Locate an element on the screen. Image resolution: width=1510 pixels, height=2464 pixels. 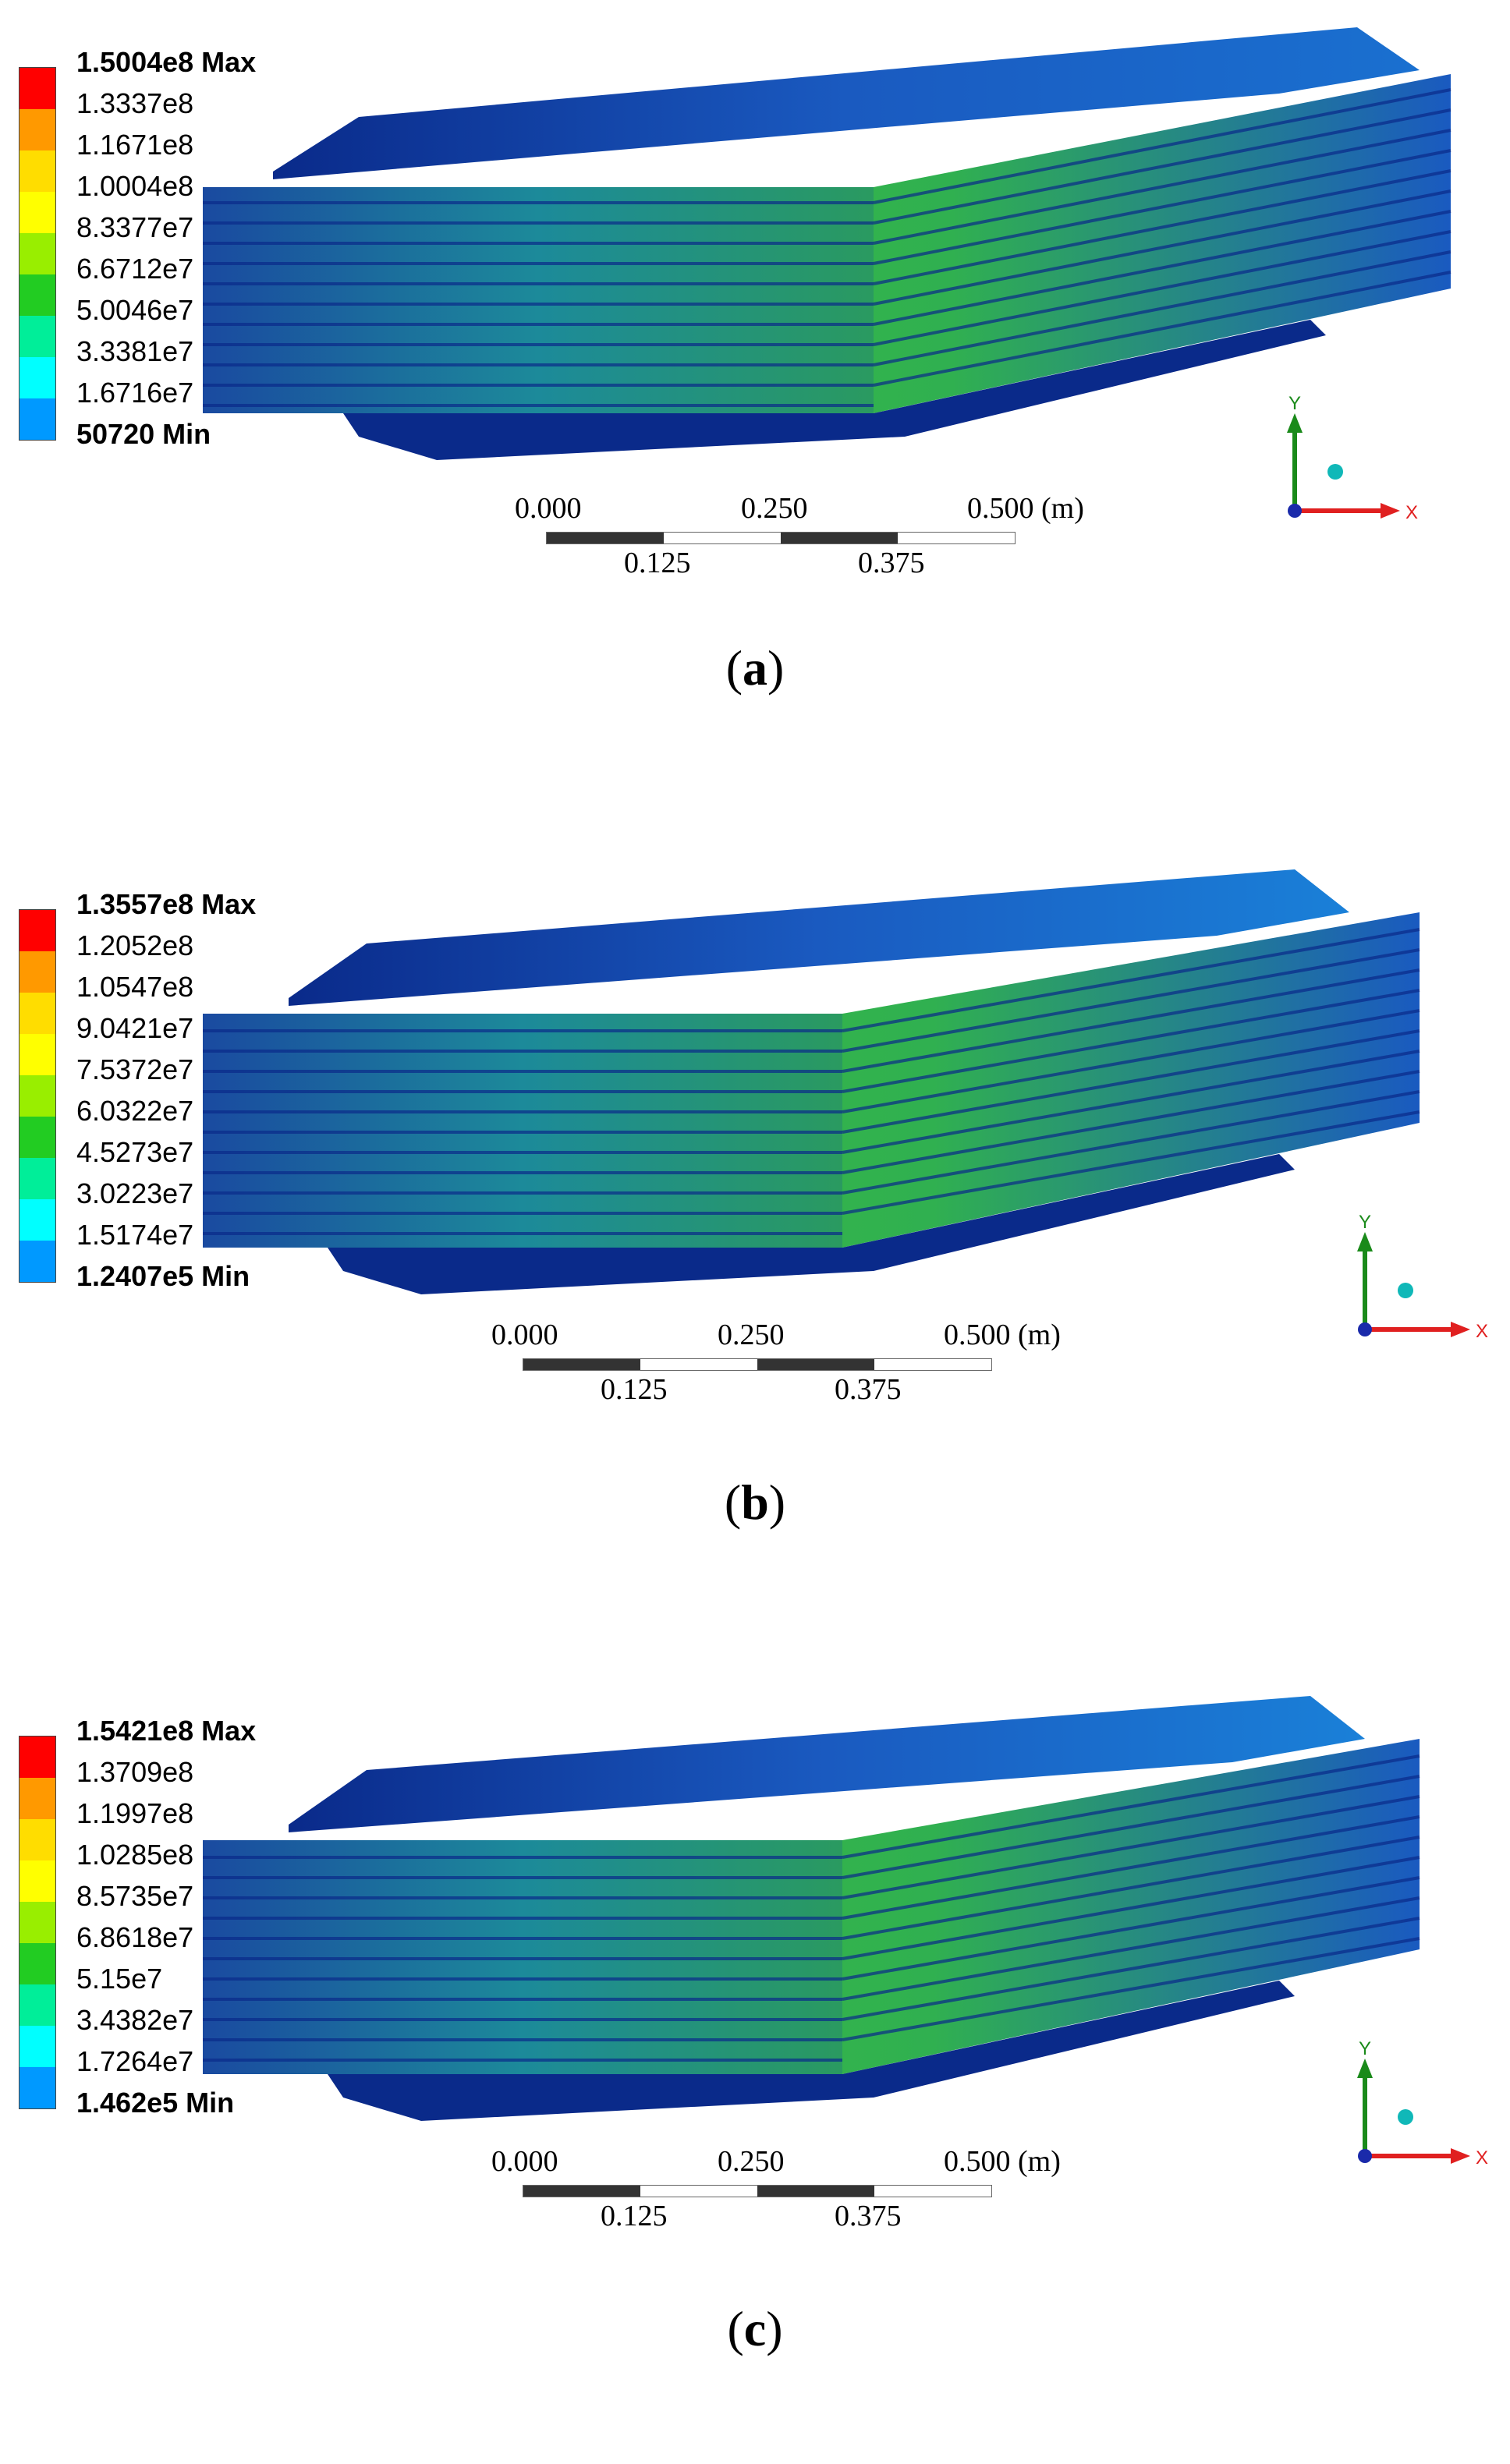
legend-label: 1.5174e7 is located at coordinates (135, 1235).